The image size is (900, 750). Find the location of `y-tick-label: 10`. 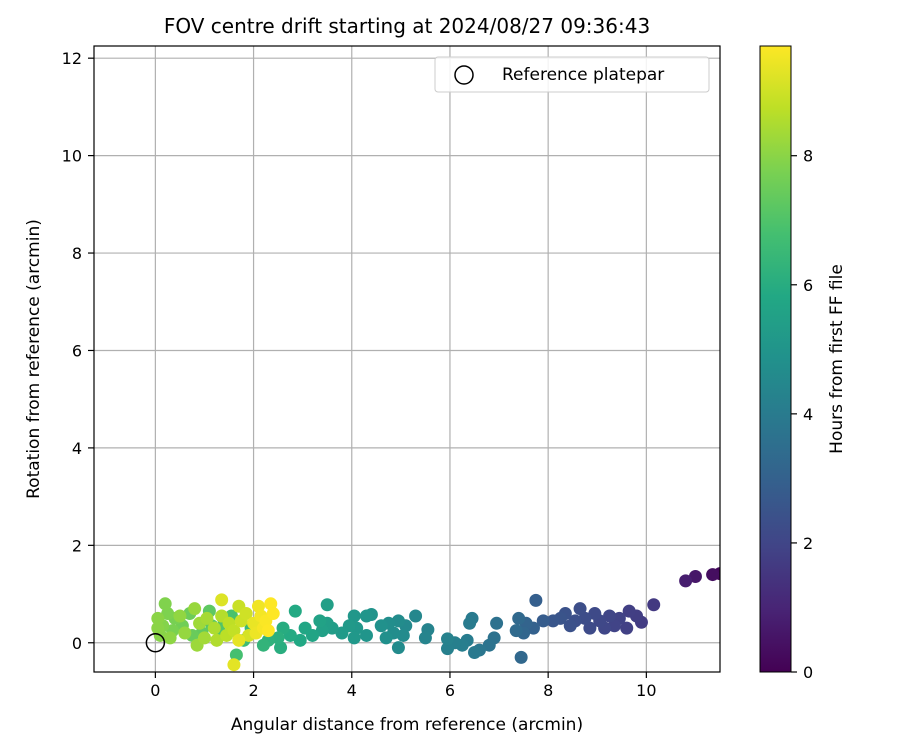

y-tick-label: 10 is located at coordinates (72, 156).